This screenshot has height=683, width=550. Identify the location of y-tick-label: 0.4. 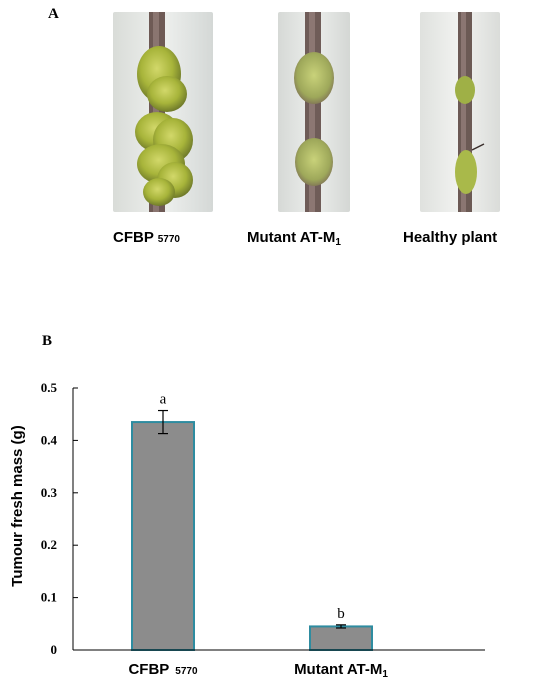
(49, 439).